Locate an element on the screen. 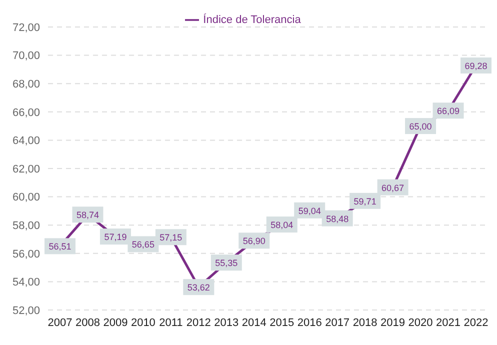 The width and height of the screenshot is (497, 345). x-tick-label: 2019 is located at coordinates (393, 322).